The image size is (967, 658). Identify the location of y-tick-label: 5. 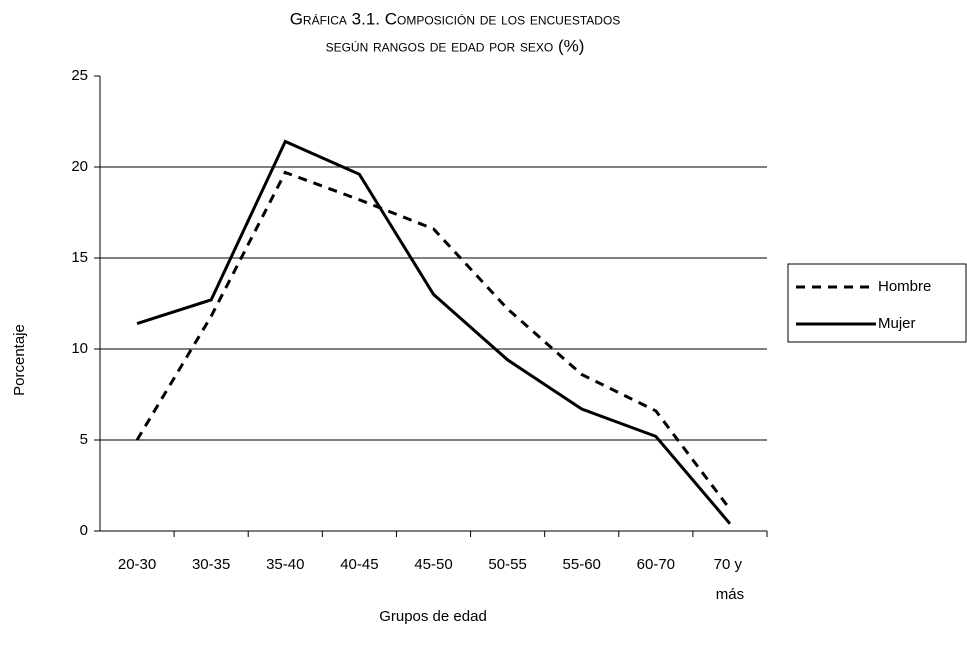
(84, 439).